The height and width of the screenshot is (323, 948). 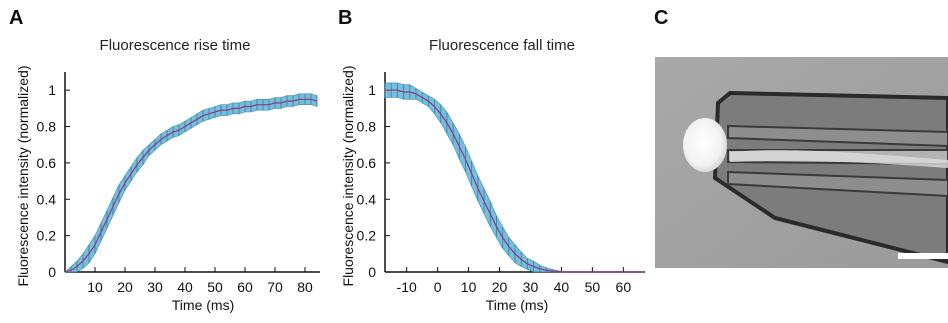 What do you see at coordinates (705, 145) in the screenshot?
I see `droplet` at bounding box center [705, 145].